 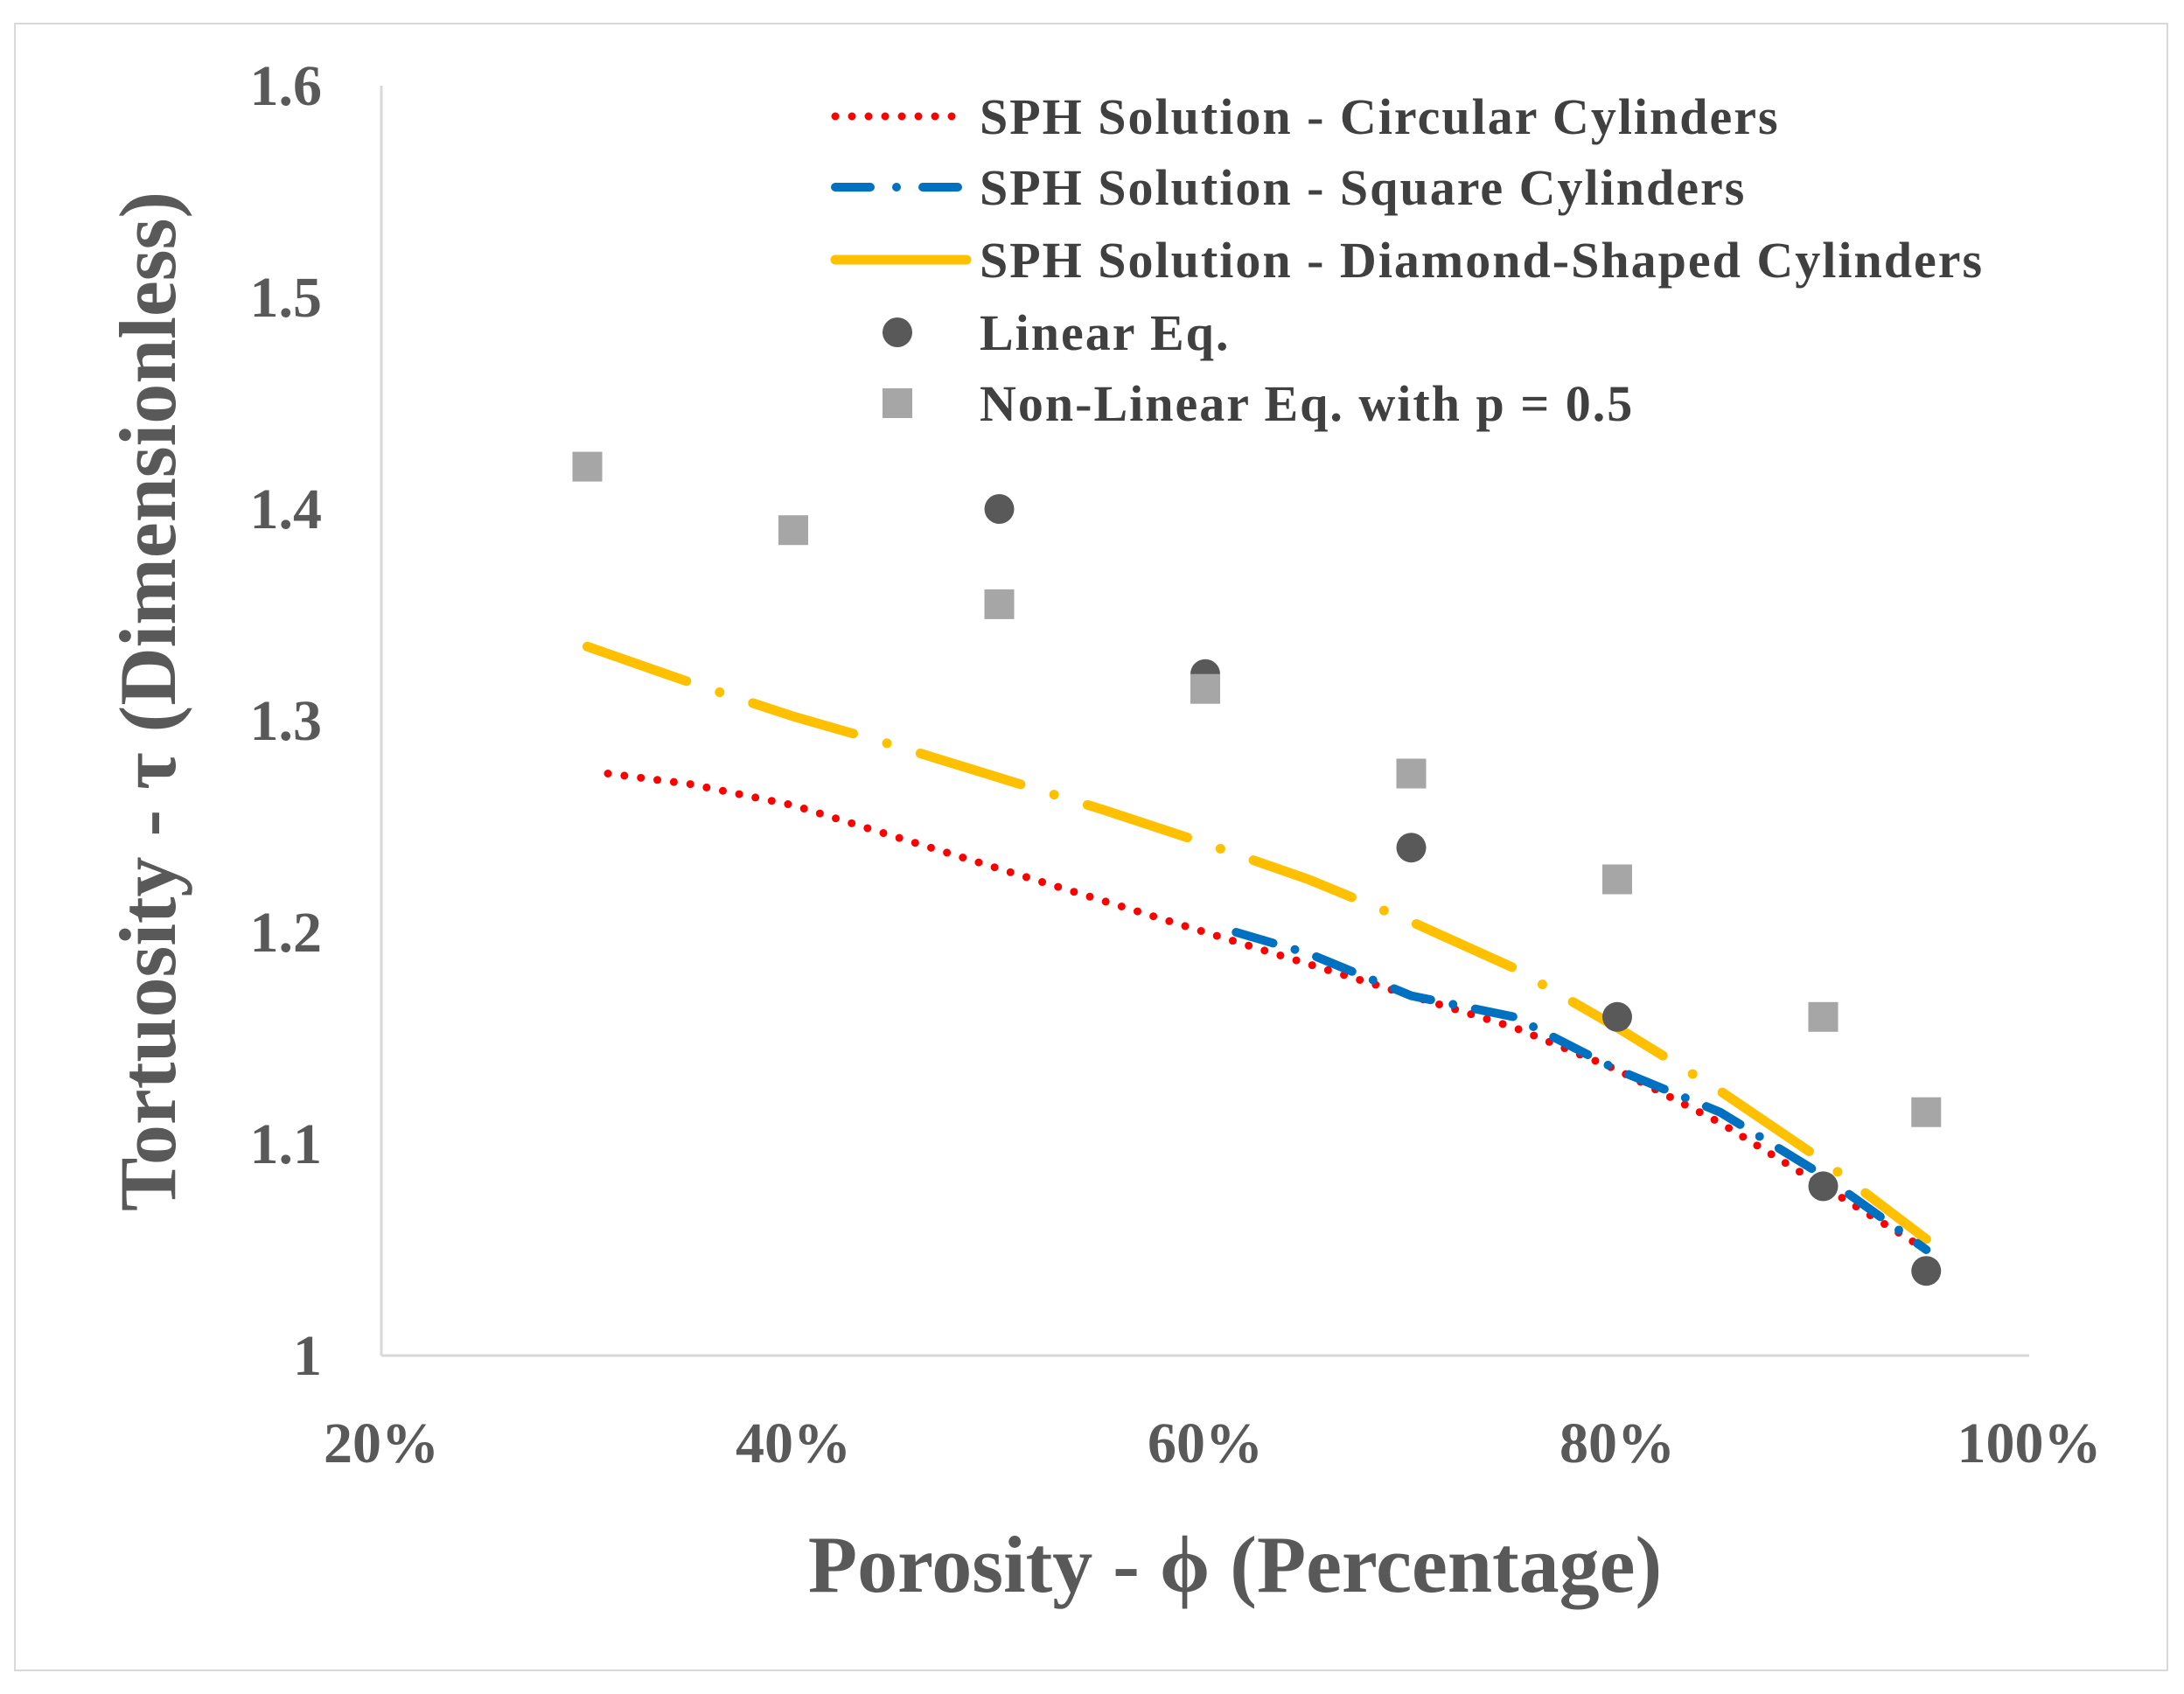 What do you see at coordinates (286, 1144) in the screenshot?
I see `y-tick-label: 1.1` at bounding box center [286, 1144].